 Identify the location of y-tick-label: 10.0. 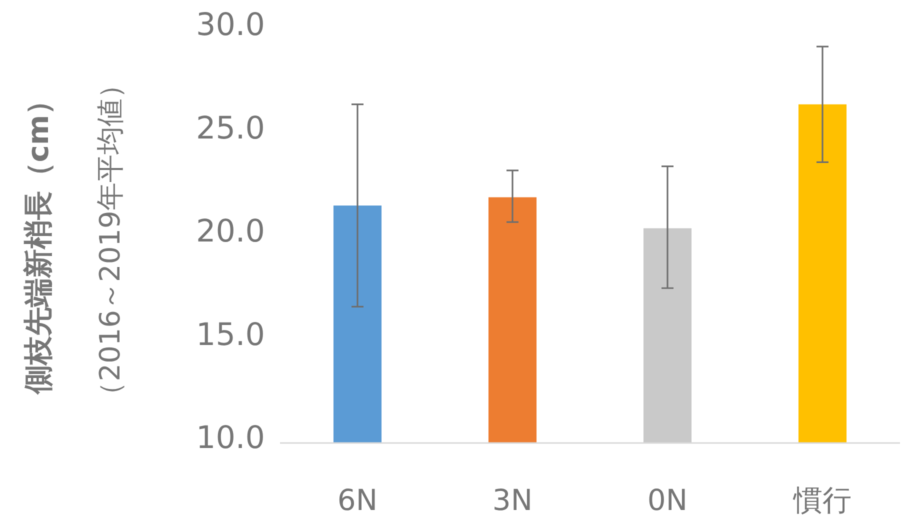
(230, 438).